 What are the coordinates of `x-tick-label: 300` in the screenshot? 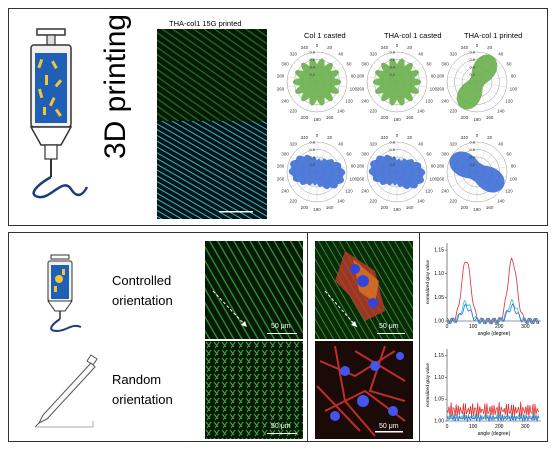 It's located at (525, 327).